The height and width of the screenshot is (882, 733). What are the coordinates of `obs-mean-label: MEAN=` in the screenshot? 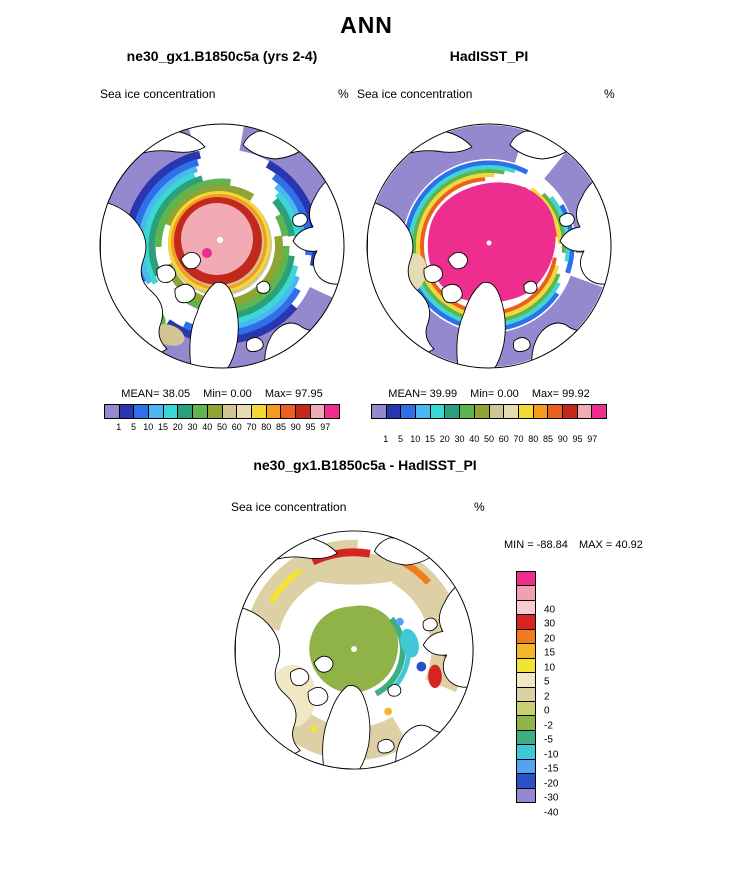 It's located at (407, 394).